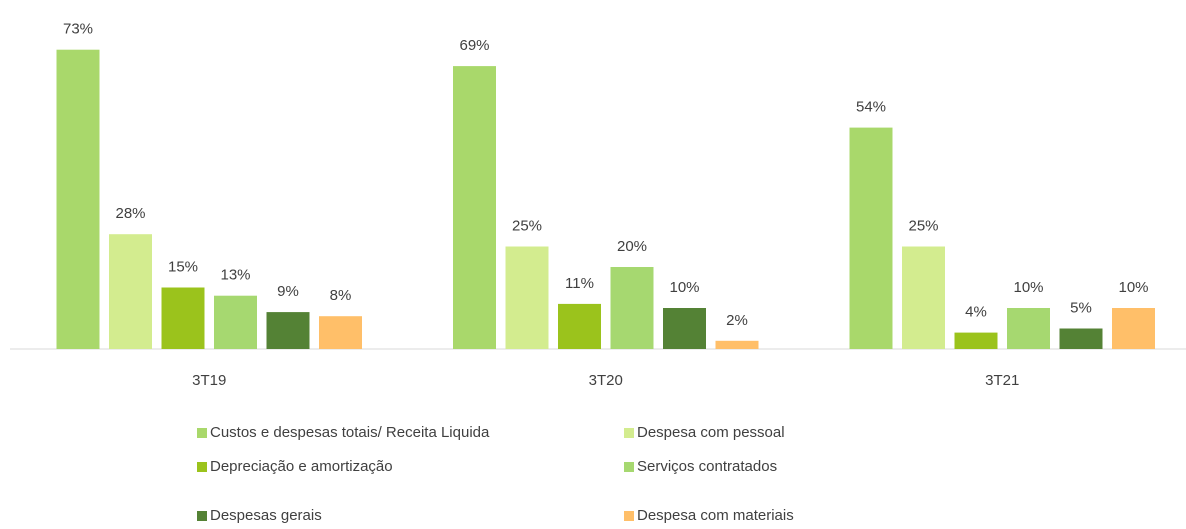 This screenshot has height=529, width=1186. I want to click on x-tick-label: 3T19, so click(209, 380).